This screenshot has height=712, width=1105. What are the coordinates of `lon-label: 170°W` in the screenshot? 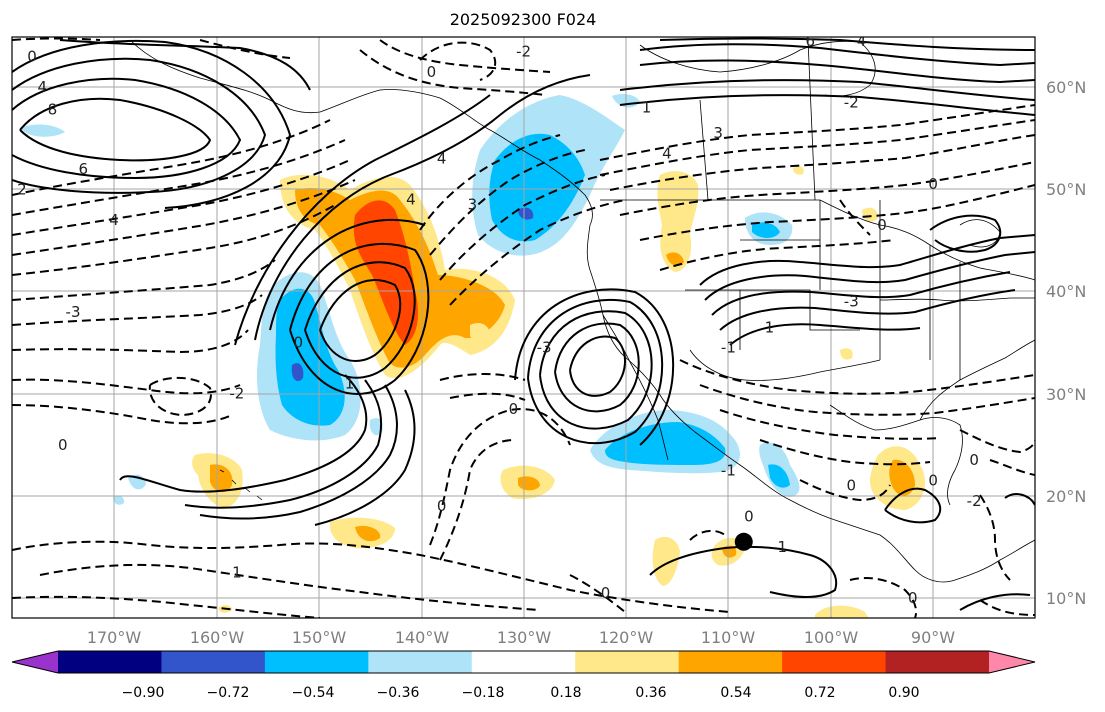 It's located at (114, 637).